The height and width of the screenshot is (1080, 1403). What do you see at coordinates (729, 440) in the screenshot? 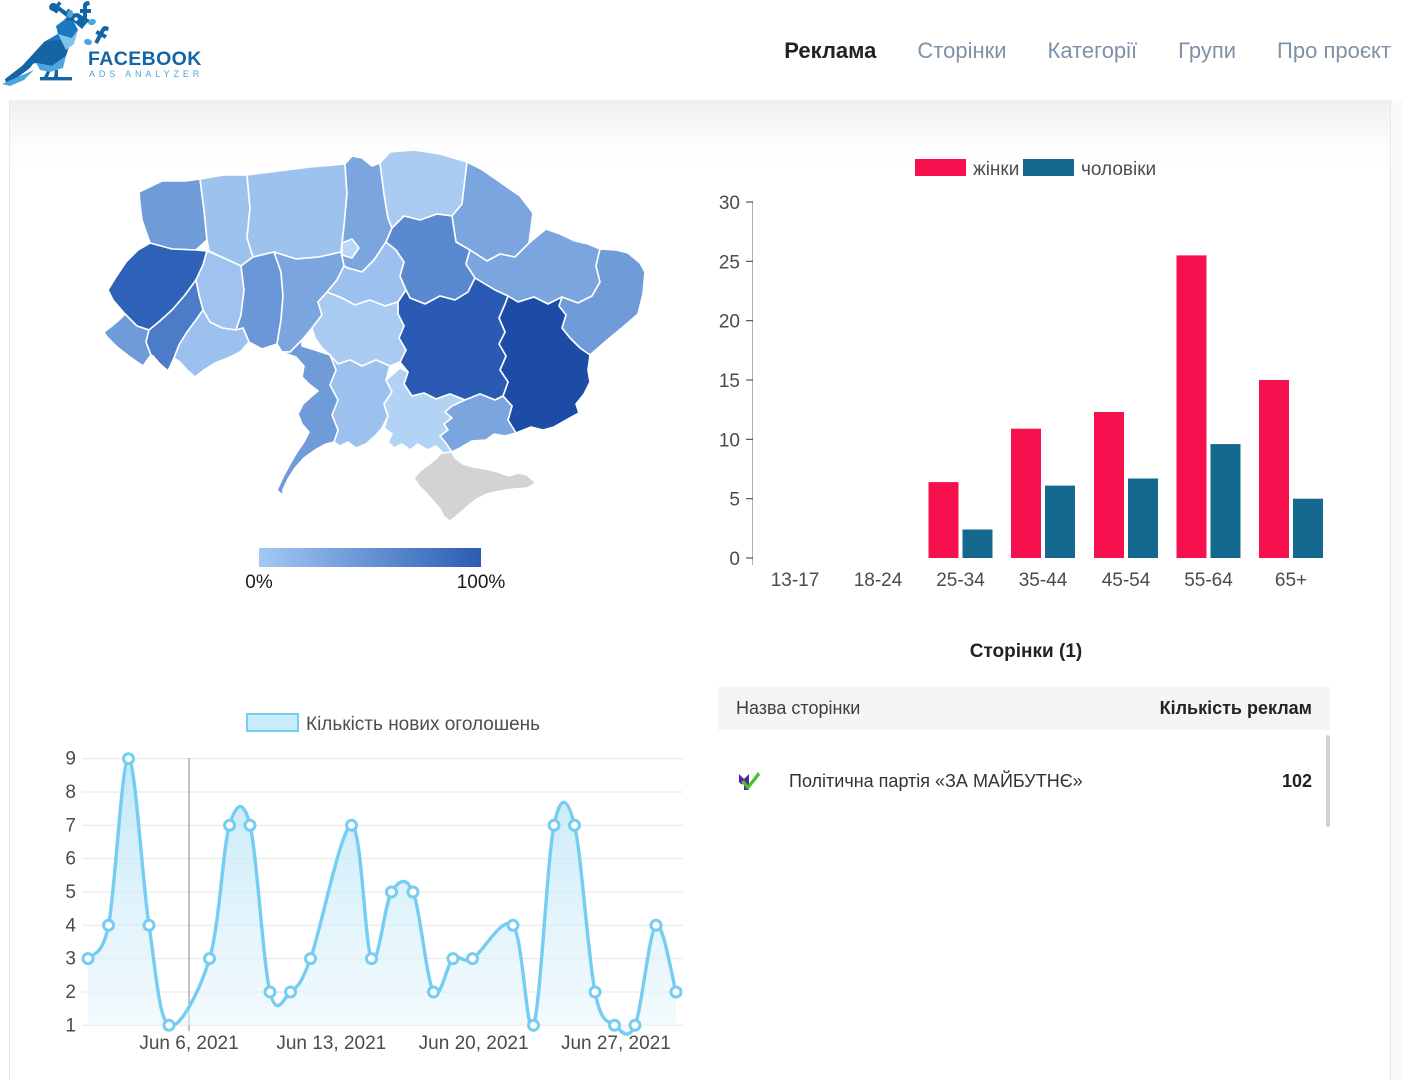
I see `svg-text: 10` at bounding box center [729, 440].